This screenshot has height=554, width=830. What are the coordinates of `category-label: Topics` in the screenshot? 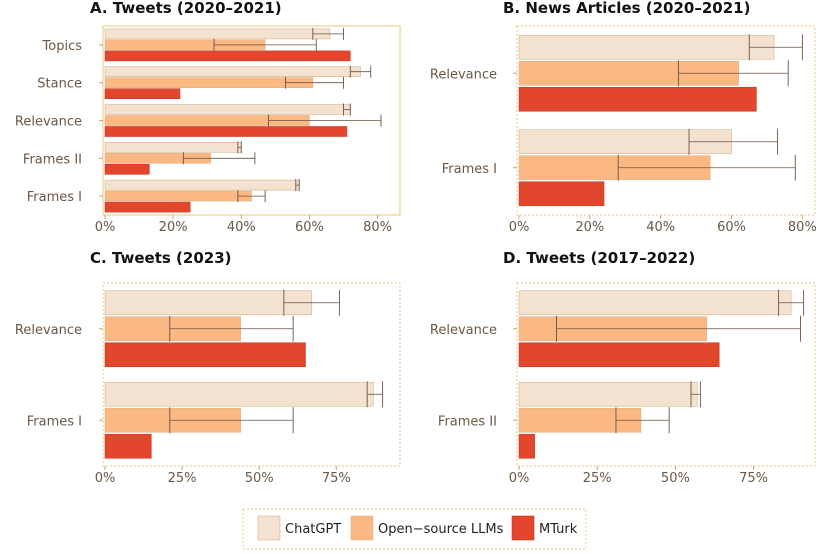 It's located at (62, 46).